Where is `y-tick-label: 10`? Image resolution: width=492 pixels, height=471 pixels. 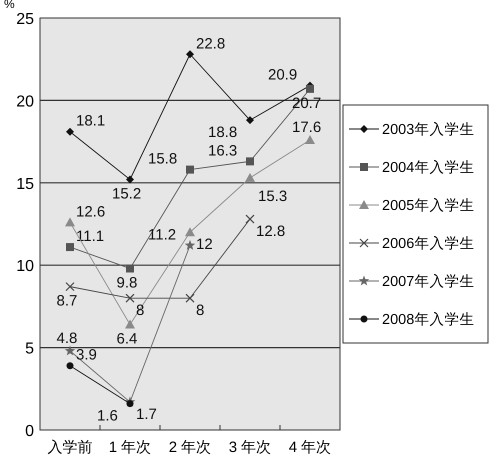
y-tick-label: 10 is located at coordinates (25, 267).